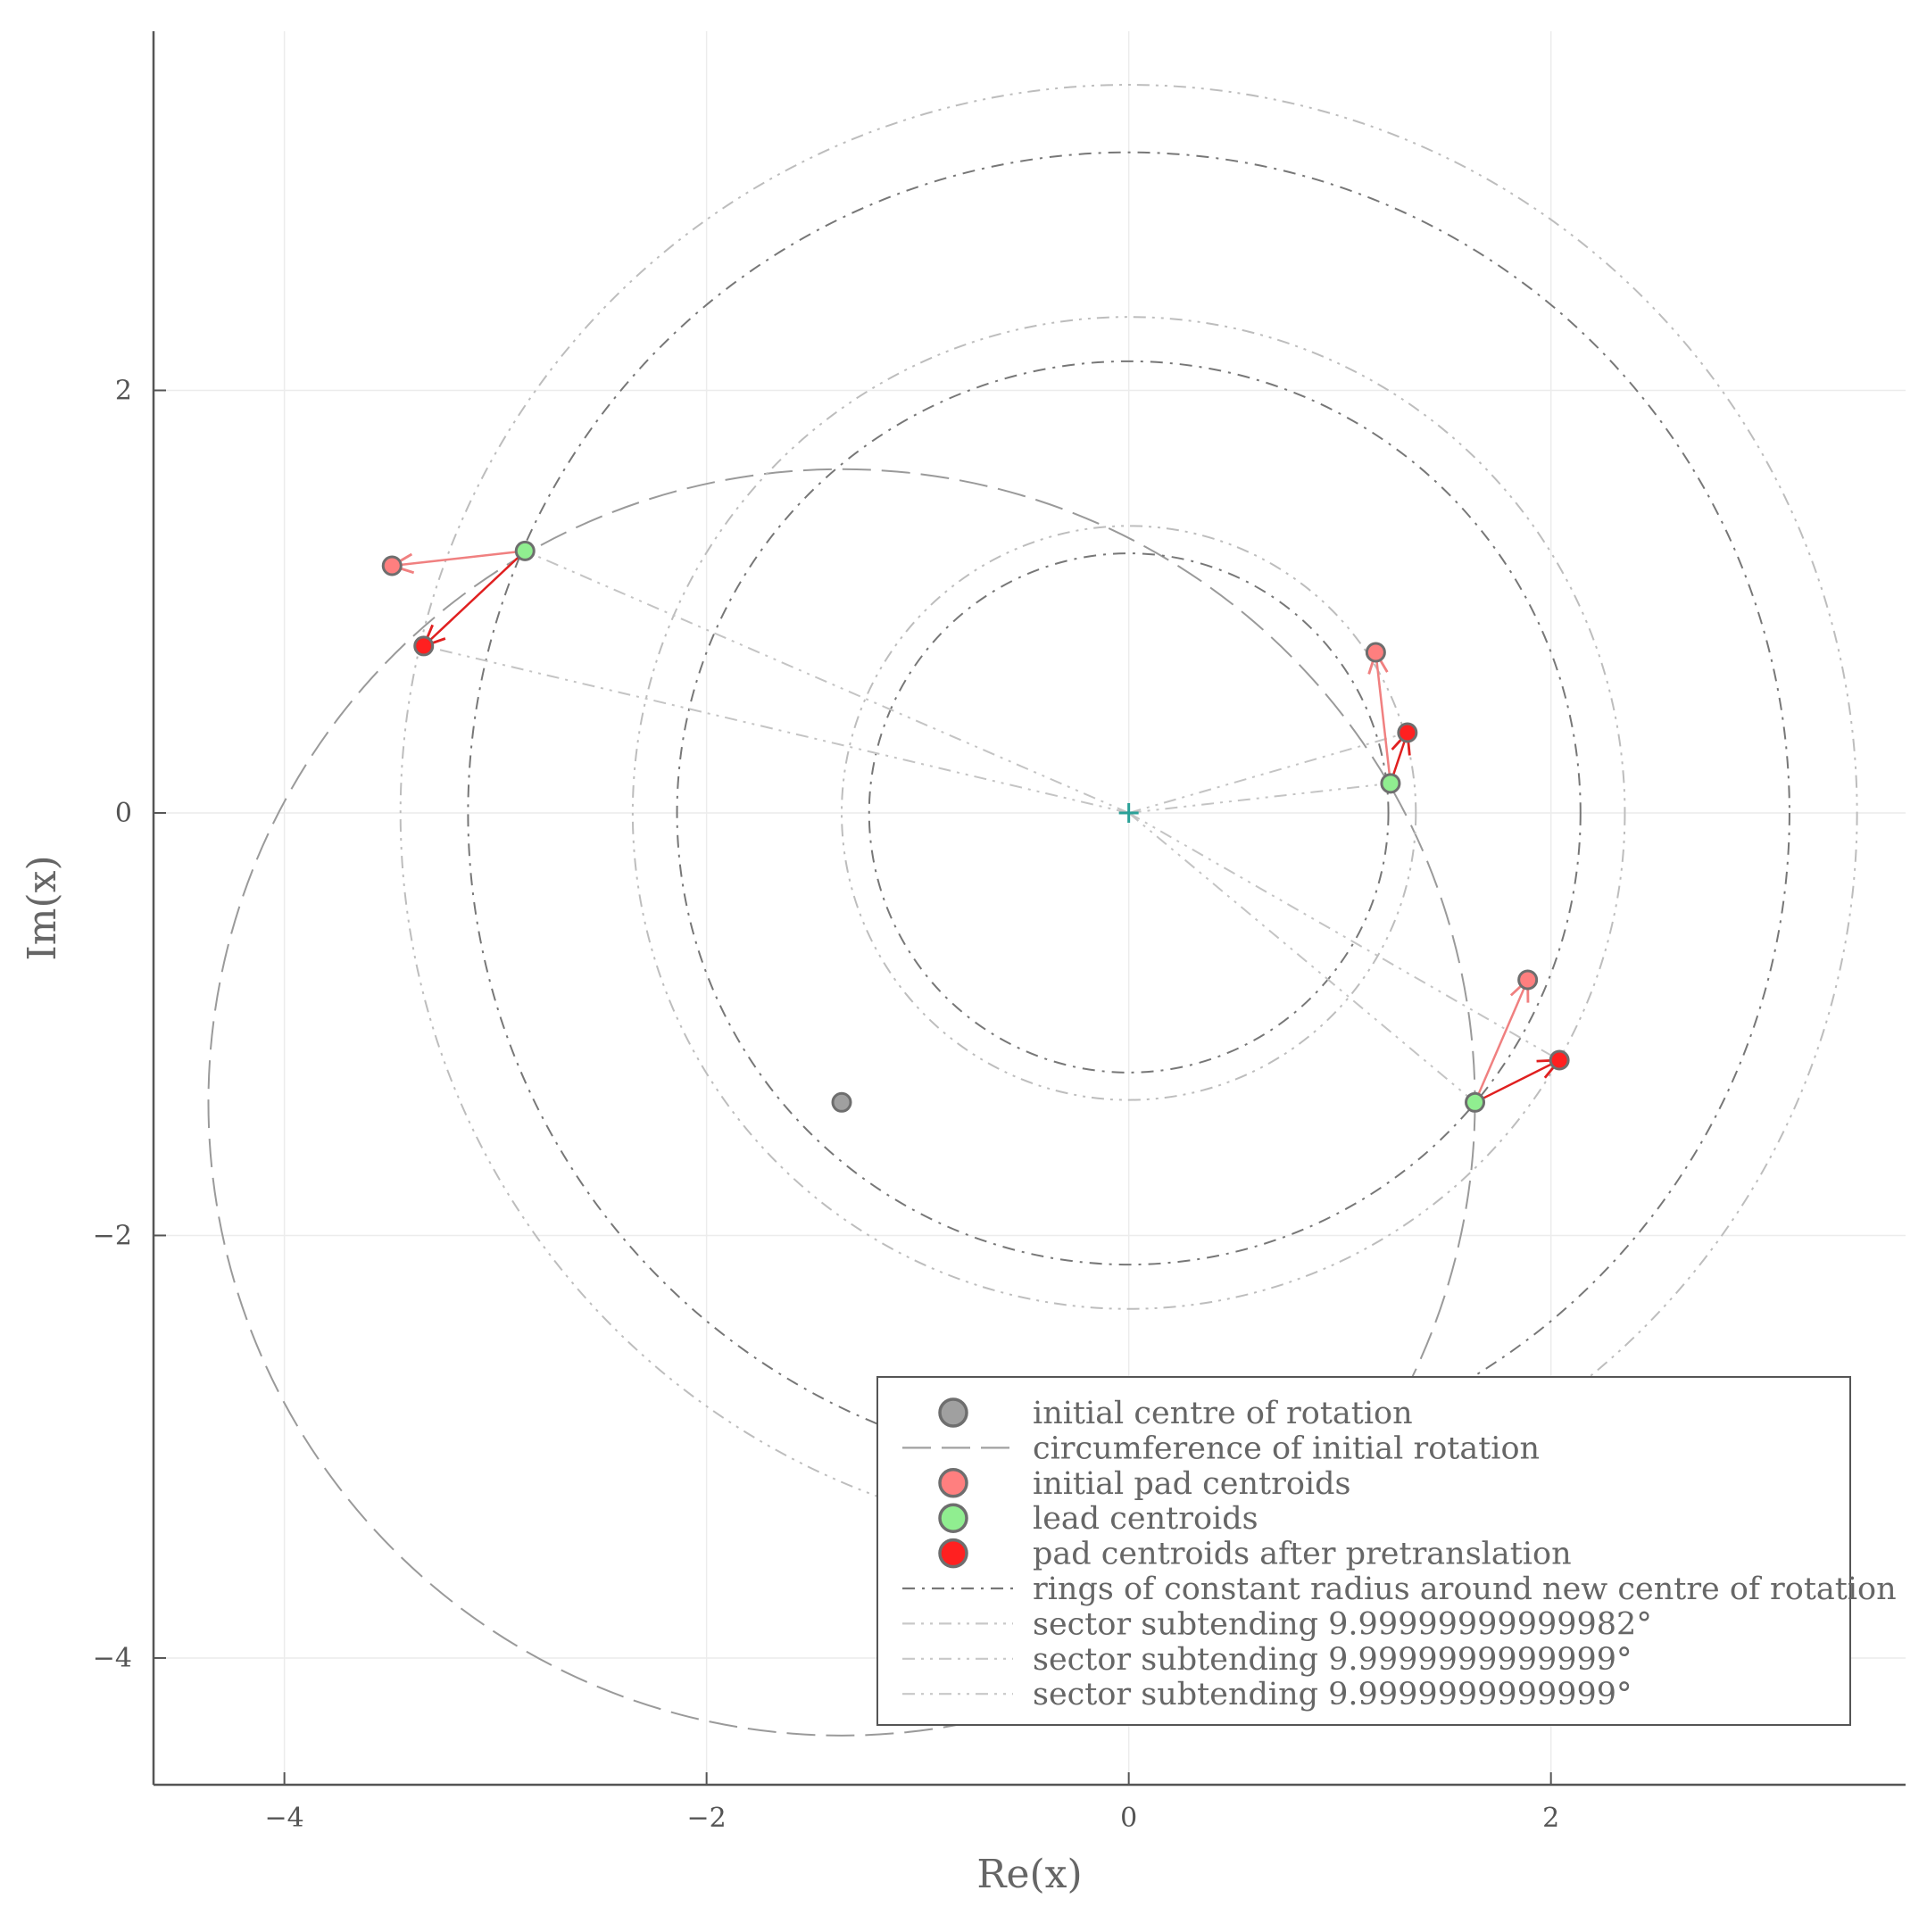  Describe the element at coordinates (1286, 1448) in the screenshot. I see `legend-label: circumference of initial rotation` at that location.